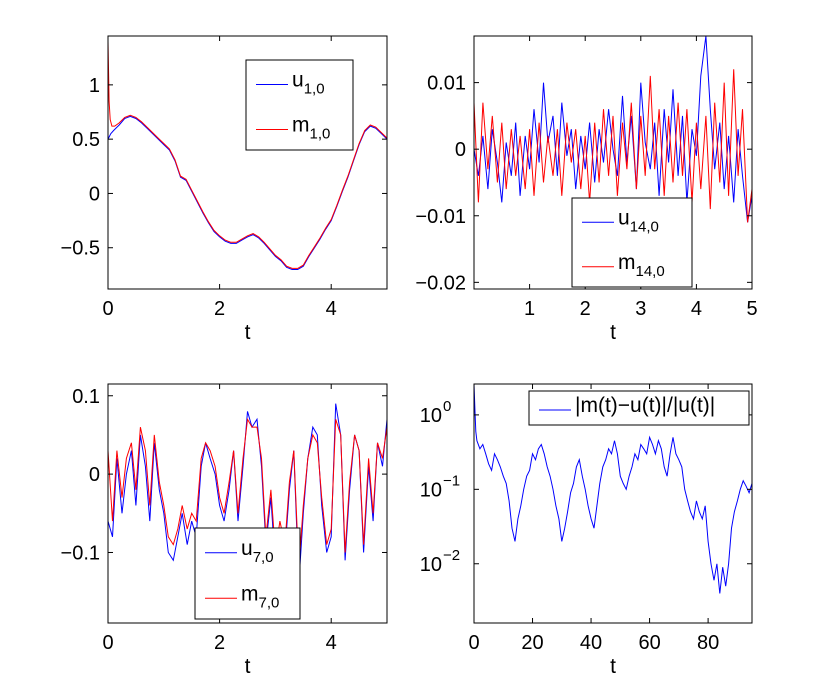  Describe the element at coordinates (86, 397) in the screenshot. I see `y-tick-label: 0.1` at that location.